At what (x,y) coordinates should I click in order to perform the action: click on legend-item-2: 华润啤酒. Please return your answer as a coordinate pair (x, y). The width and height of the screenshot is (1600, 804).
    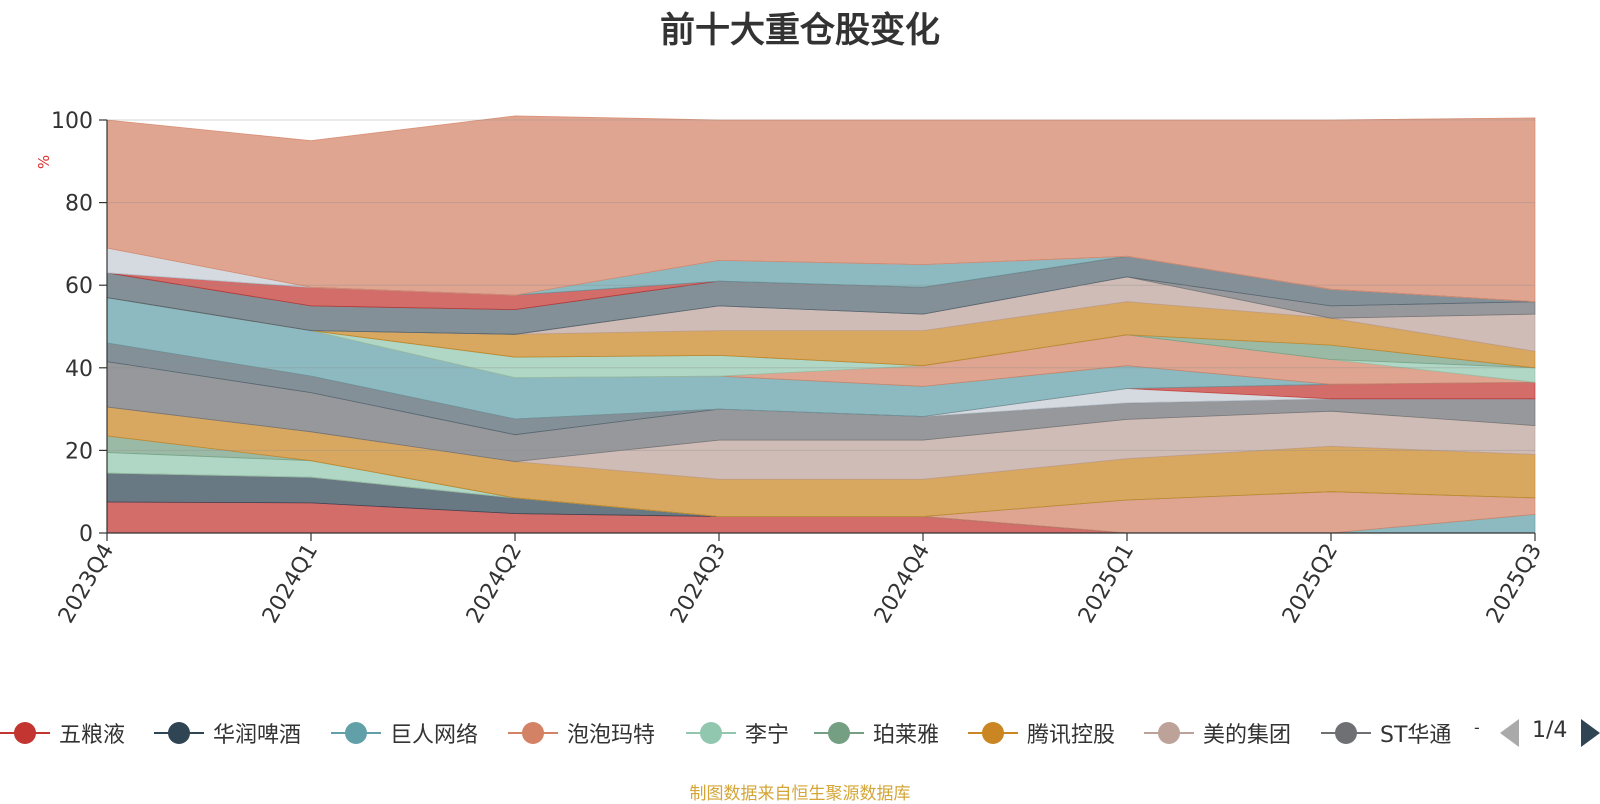
    Looking at the image, I should click on (227, 733).